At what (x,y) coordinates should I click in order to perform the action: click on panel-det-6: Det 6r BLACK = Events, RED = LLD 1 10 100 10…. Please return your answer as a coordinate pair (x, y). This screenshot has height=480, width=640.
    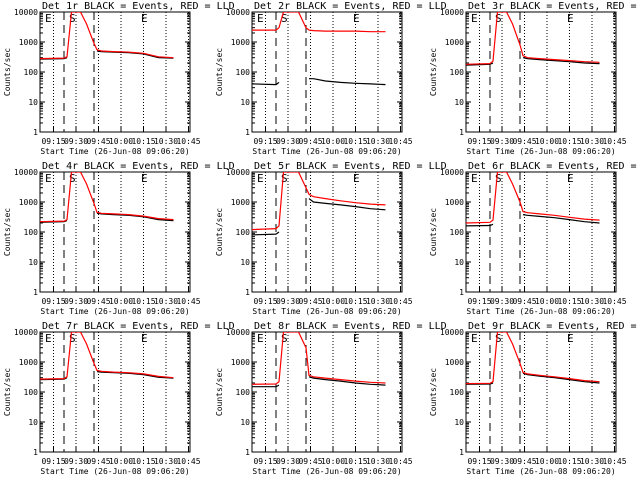
    Looking at the image, I should click on (534, 238).